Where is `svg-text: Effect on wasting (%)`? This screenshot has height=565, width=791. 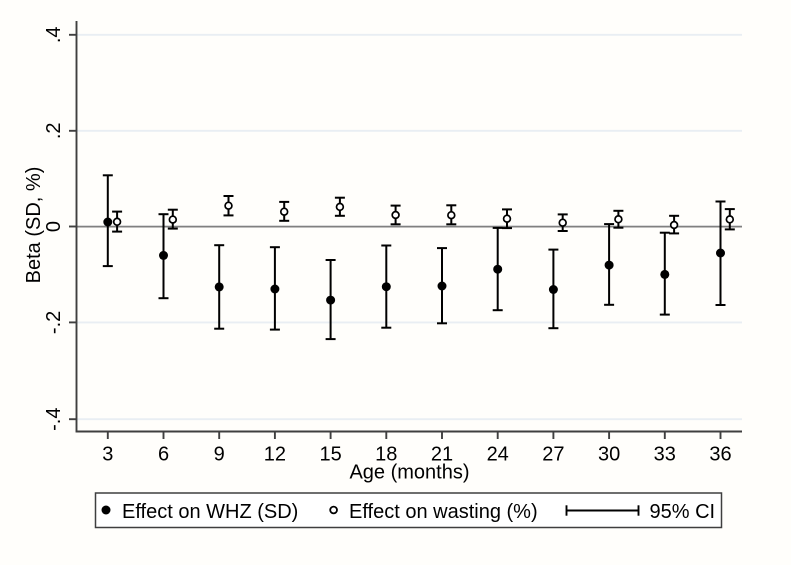
svg-text: Effect on wasting (%) is located at coordinates (443, 512).